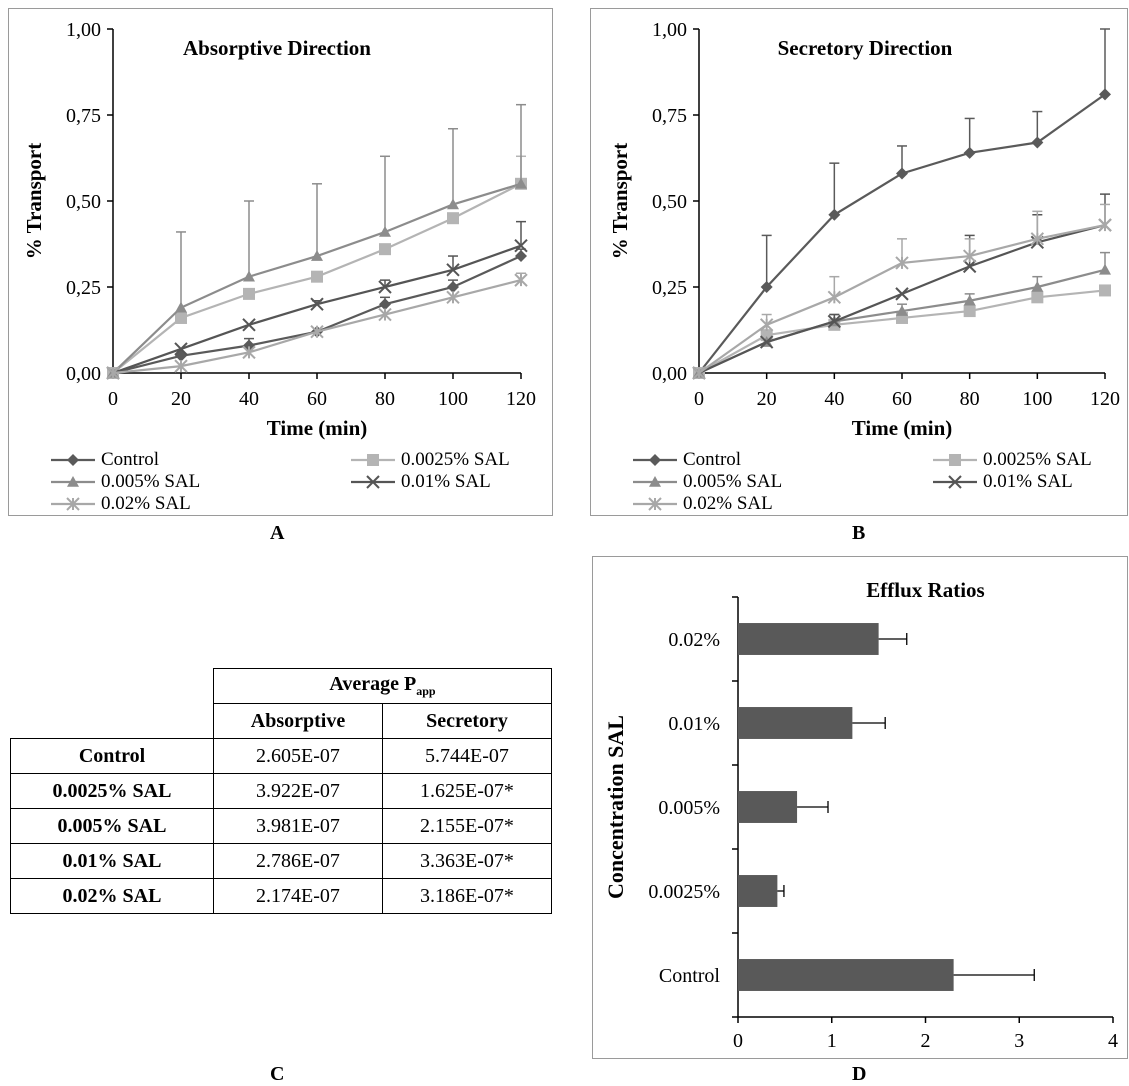 The height and width of the screenshot is (1086, 1129). Describe the element at coordinates (694, 640) in the screenshot. I see `category-label: 0.02%` at that location.